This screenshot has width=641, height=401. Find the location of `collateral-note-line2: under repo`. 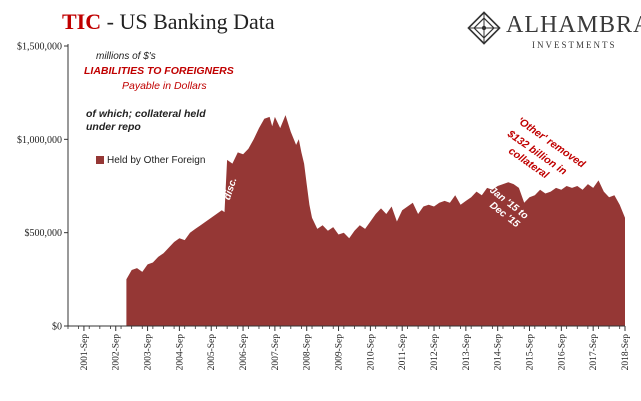

collateral-note-line2: under repo is located at coordinates (113, 127).